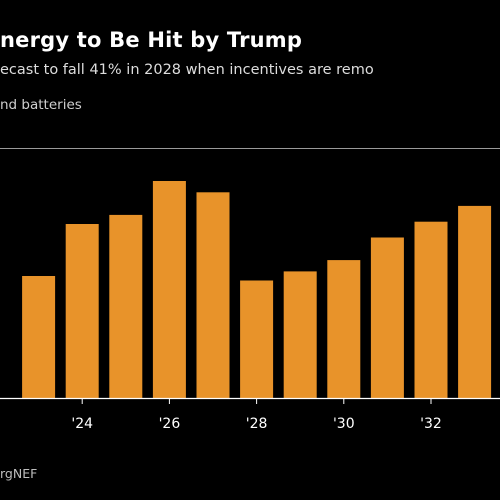  I want to click on bar-2024, so click(82, 311).